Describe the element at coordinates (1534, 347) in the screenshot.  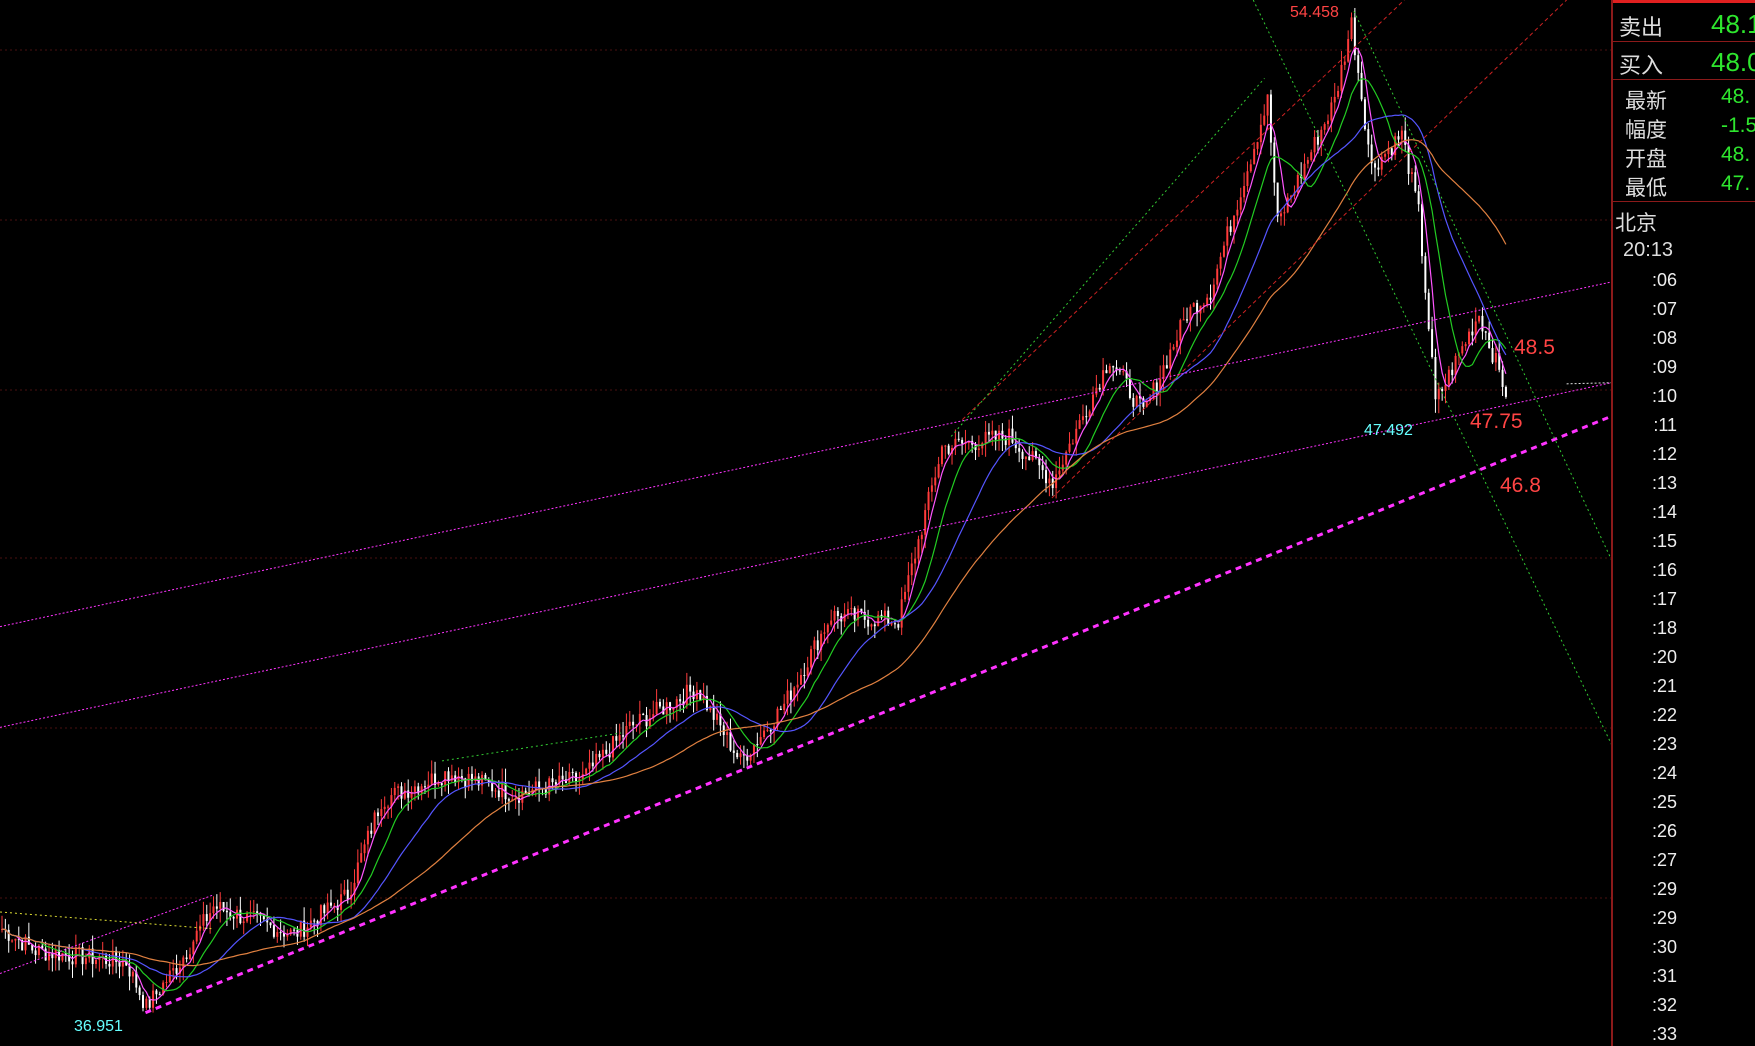
I see `level-label-48-5: 48.5` at that location.